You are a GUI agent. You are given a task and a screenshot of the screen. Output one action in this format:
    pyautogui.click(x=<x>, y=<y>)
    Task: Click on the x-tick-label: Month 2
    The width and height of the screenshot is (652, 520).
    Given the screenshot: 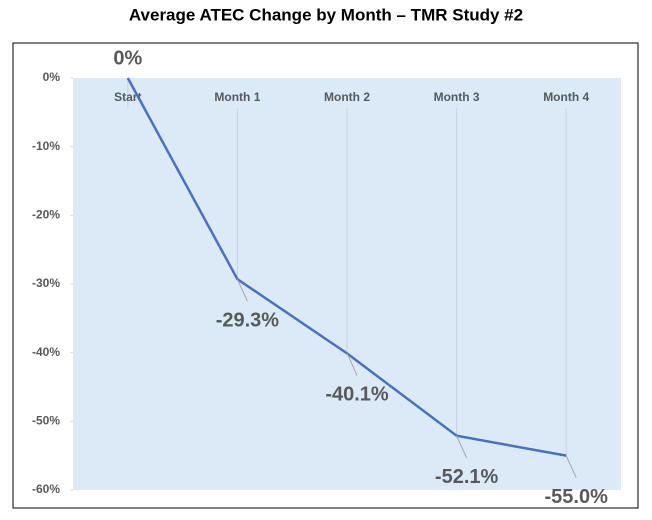 What is the action you would take?
    pyautogui.click(x=347, y=97)
    